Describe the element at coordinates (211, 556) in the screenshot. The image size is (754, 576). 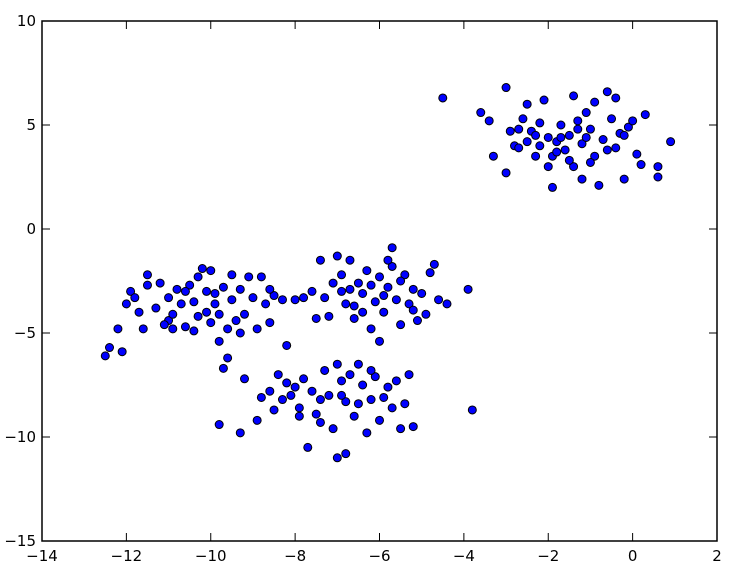
I see `x-tick-label: −10` at that location.